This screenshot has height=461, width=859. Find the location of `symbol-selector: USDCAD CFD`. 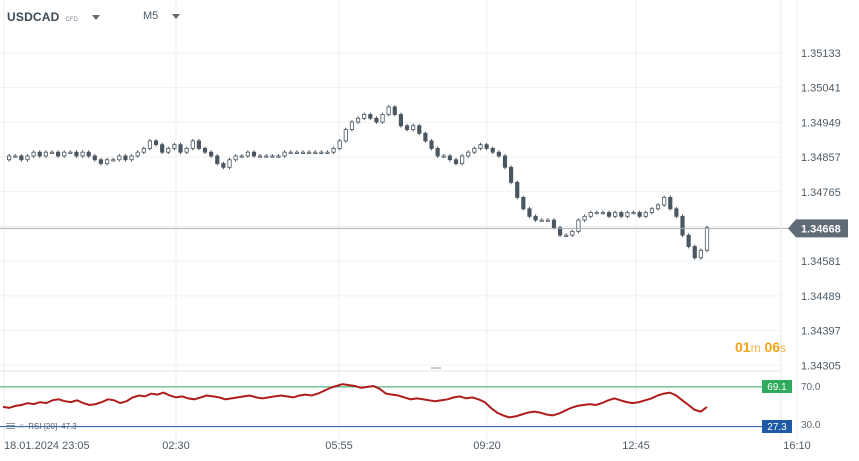

symbol-selector: USDCAD CFD is located at coordinates (53, 17).